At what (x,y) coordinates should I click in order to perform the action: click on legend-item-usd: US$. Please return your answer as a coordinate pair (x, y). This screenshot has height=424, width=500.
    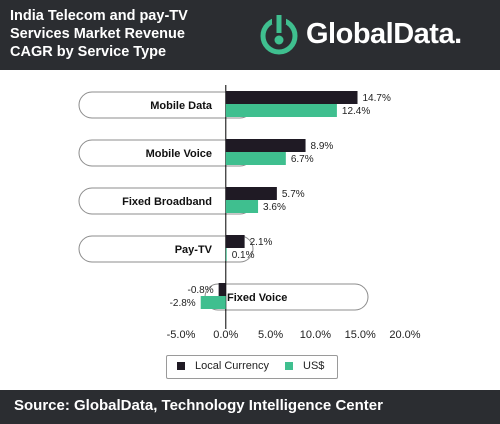
    Looking at the image, I should click on (304, 366).